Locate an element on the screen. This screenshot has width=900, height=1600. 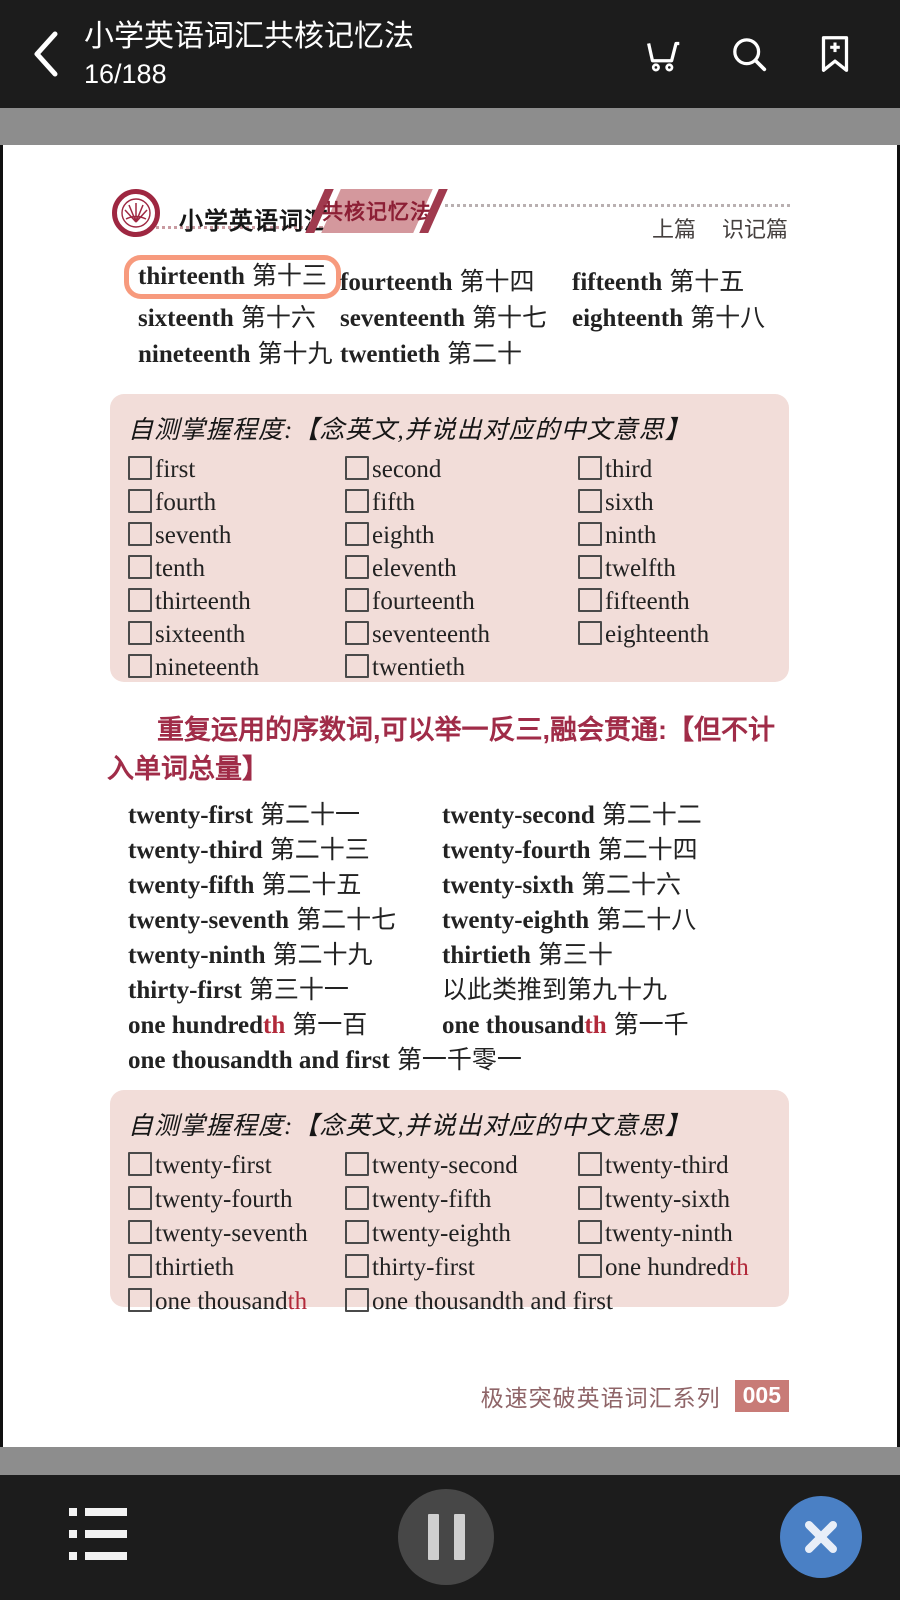
word-item: sixteenth 第十六 is located at coordinates (227, 318).